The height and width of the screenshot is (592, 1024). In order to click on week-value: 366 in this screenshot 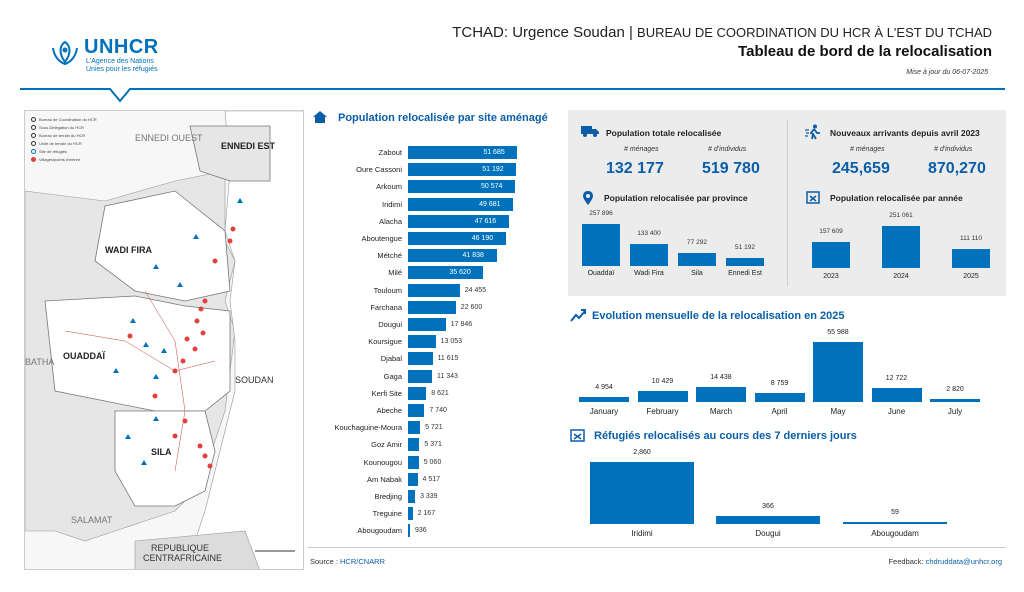, I will do `click(768, 507)`.